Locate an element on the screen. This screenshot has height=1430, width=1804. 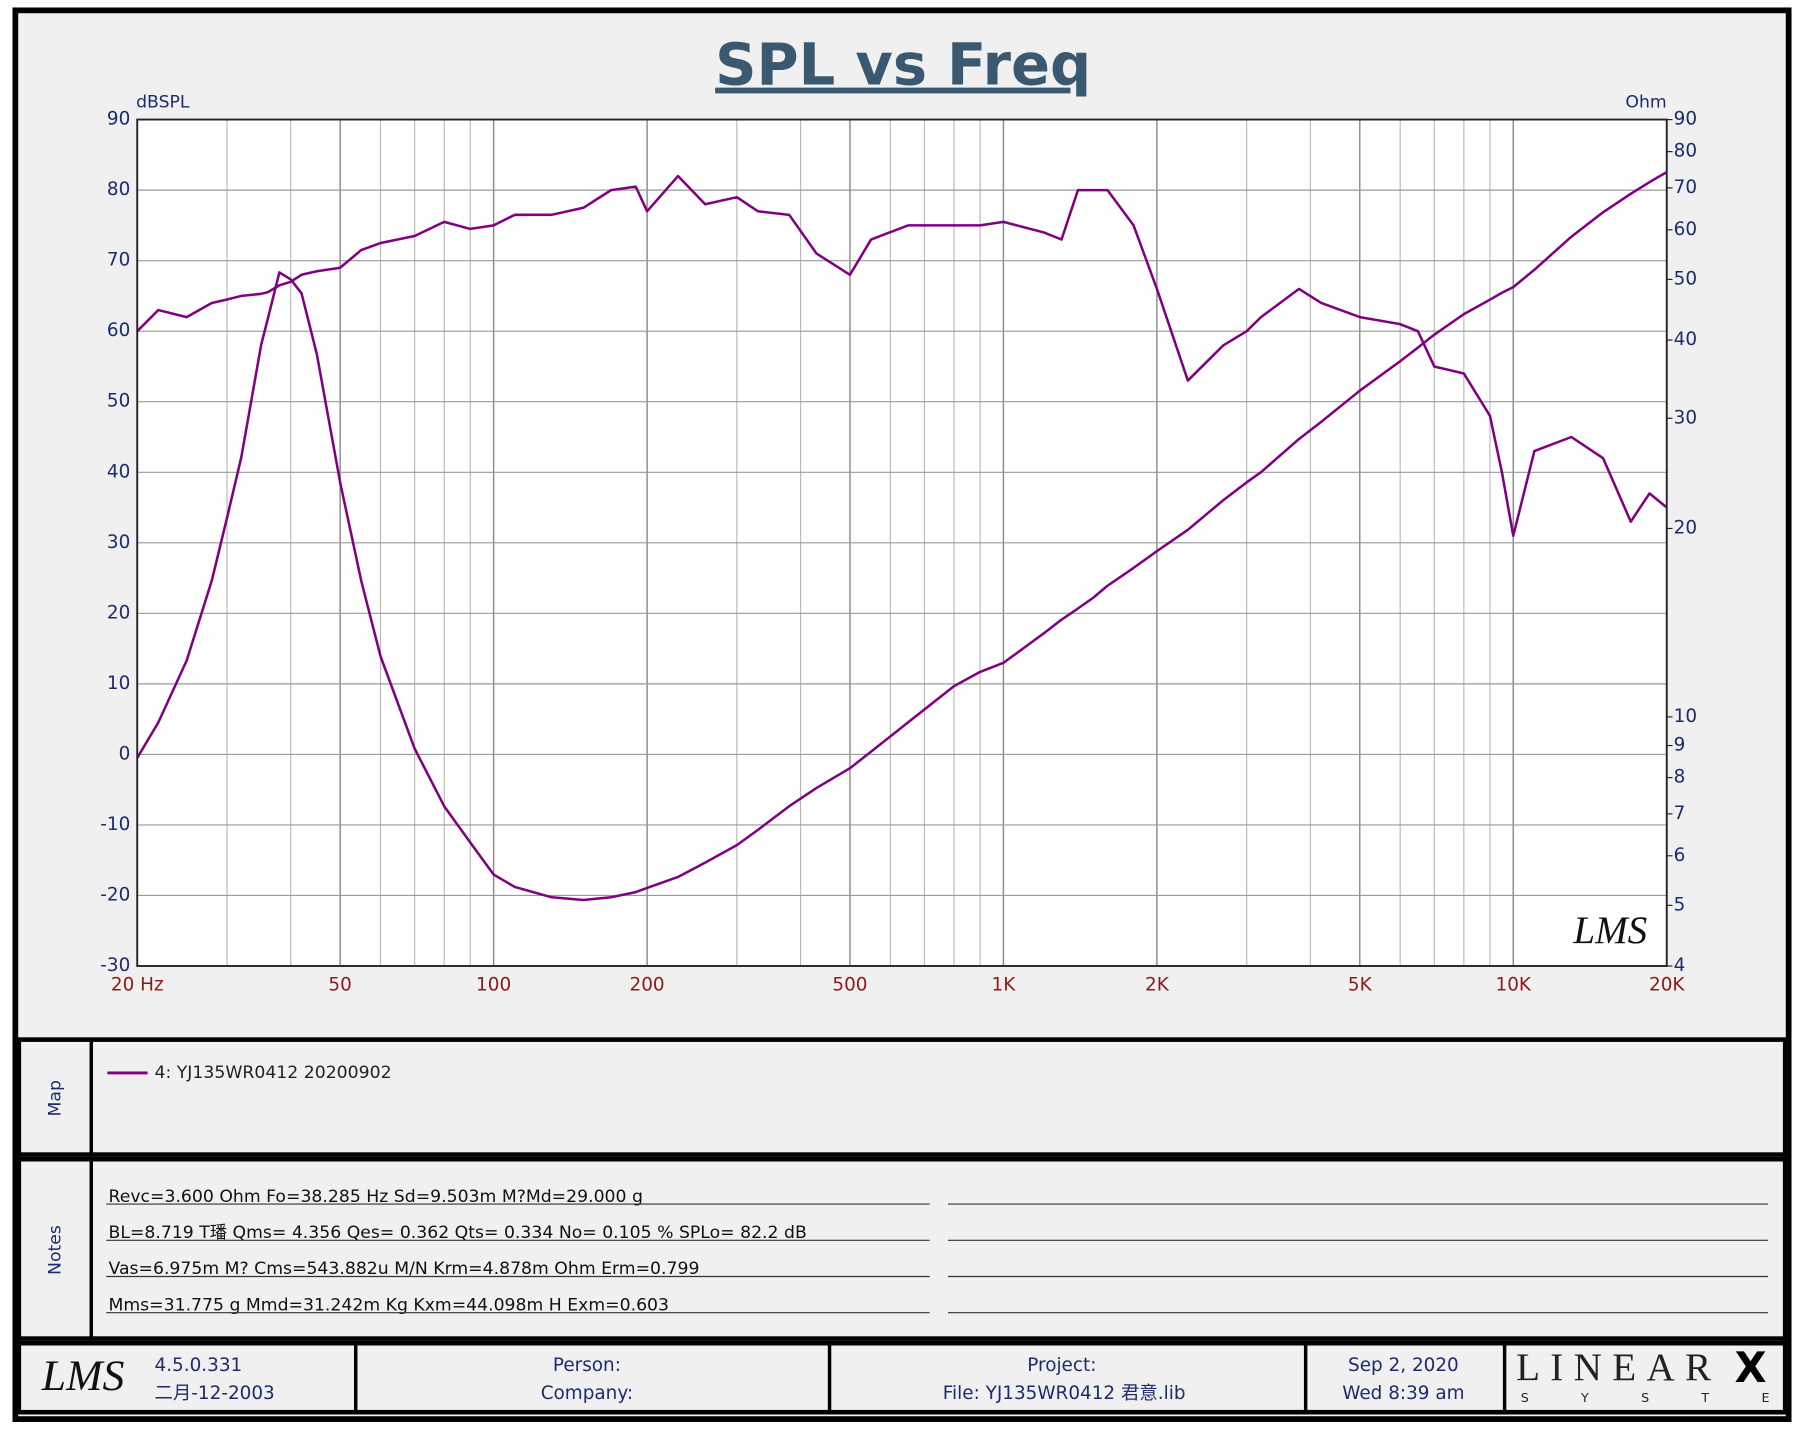
y-tick-label: -20 is located at coordinates (115, 894).